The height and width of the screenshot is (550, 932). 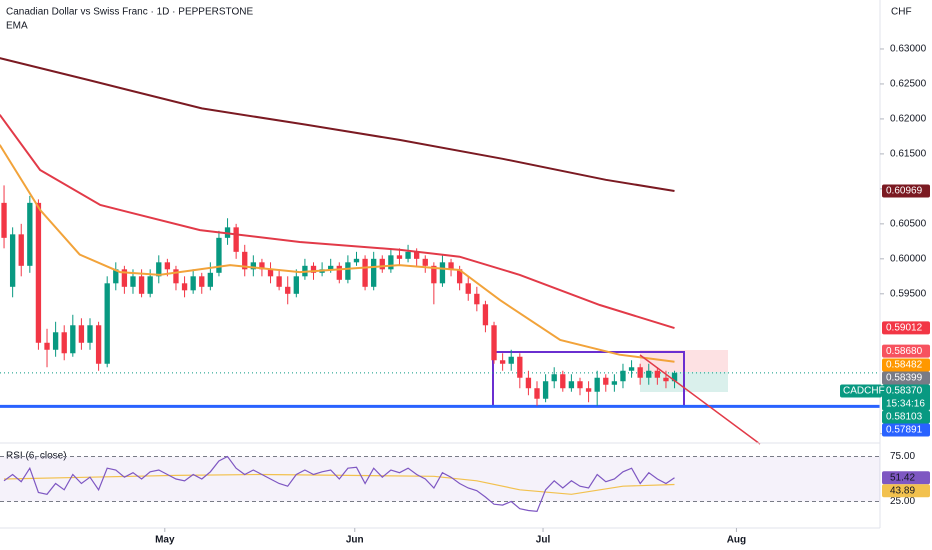 I want to click on currency: CHF, so click(x=901, y=12).